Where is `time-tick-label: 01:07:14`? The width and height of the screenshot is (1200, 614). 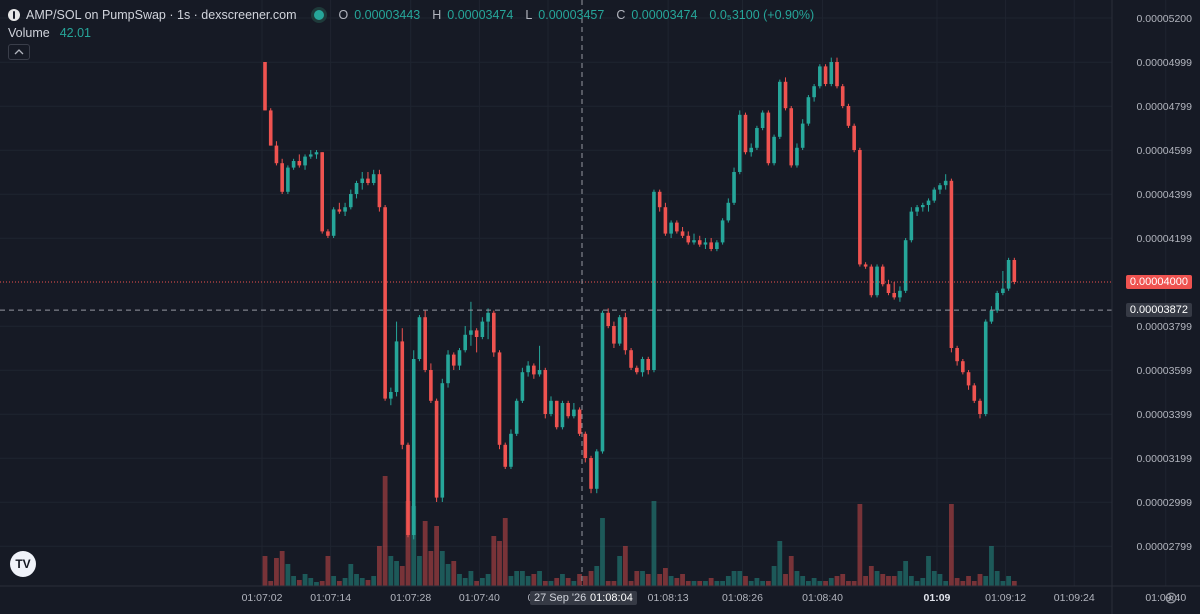
time-tick-label: 01:07:14 is located at coordinates (330, 598).